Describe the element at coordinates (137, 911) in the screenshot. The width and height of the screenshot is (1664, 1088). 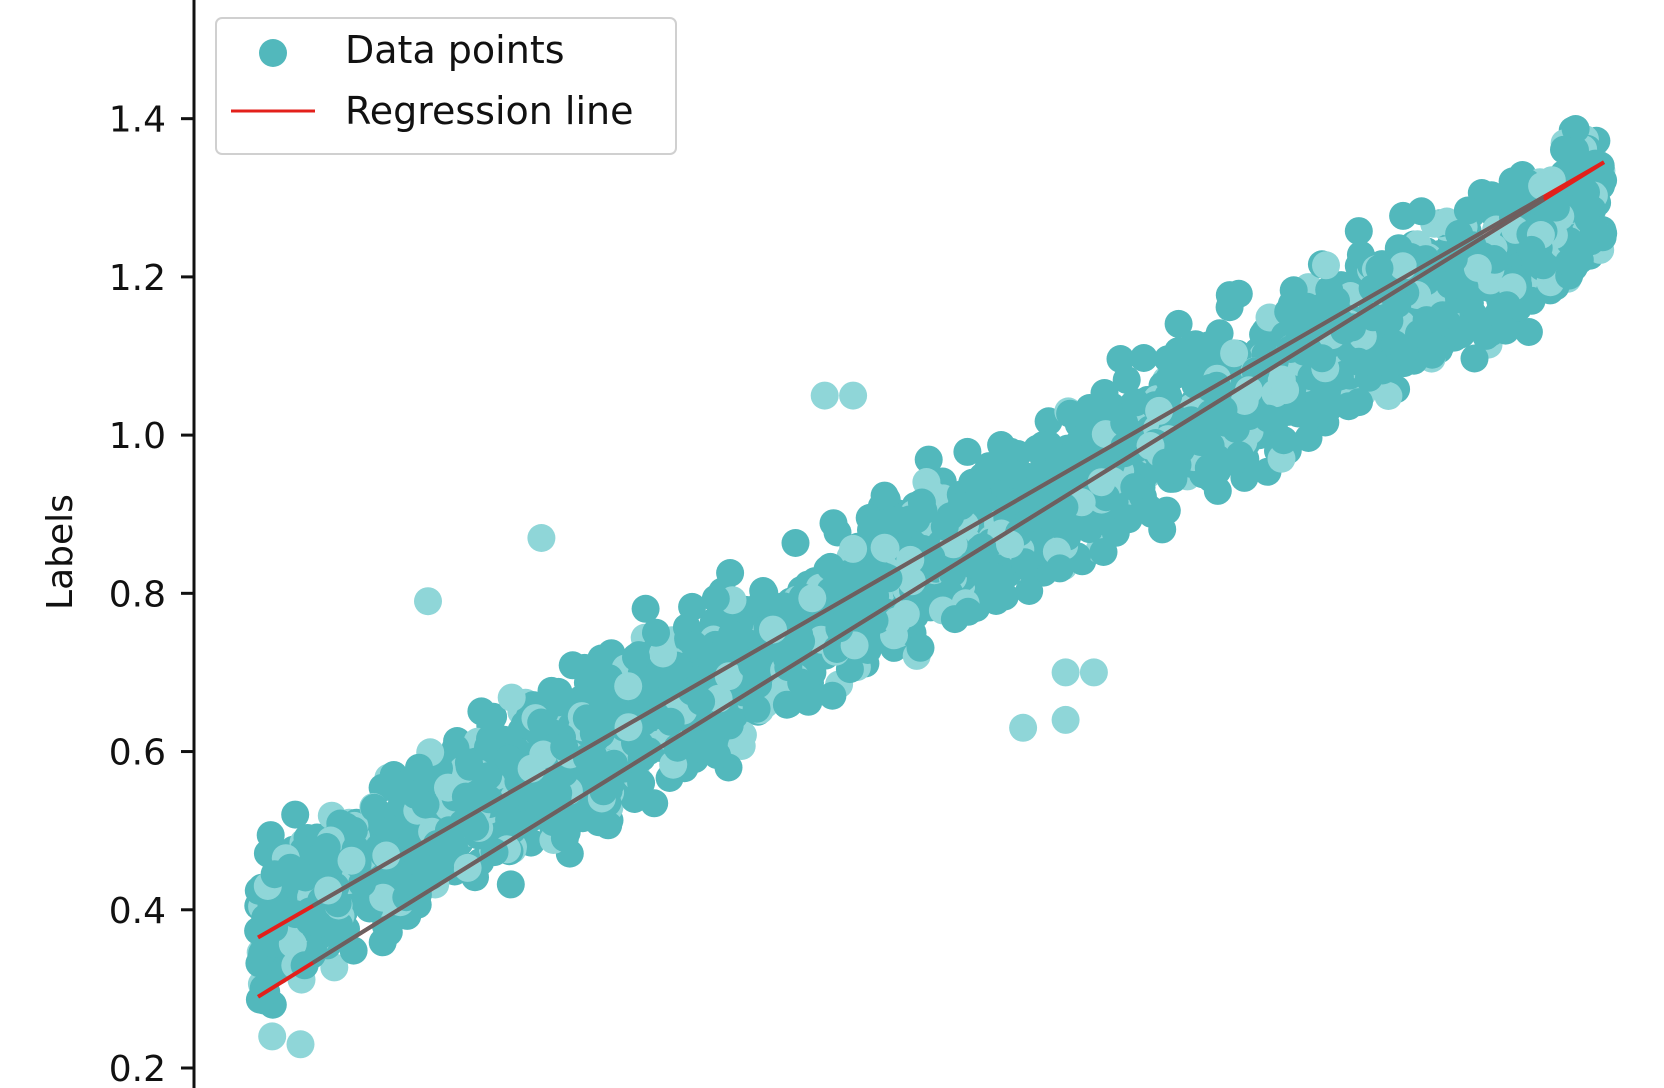
I see `y-tick-label: 0.4` at that location.